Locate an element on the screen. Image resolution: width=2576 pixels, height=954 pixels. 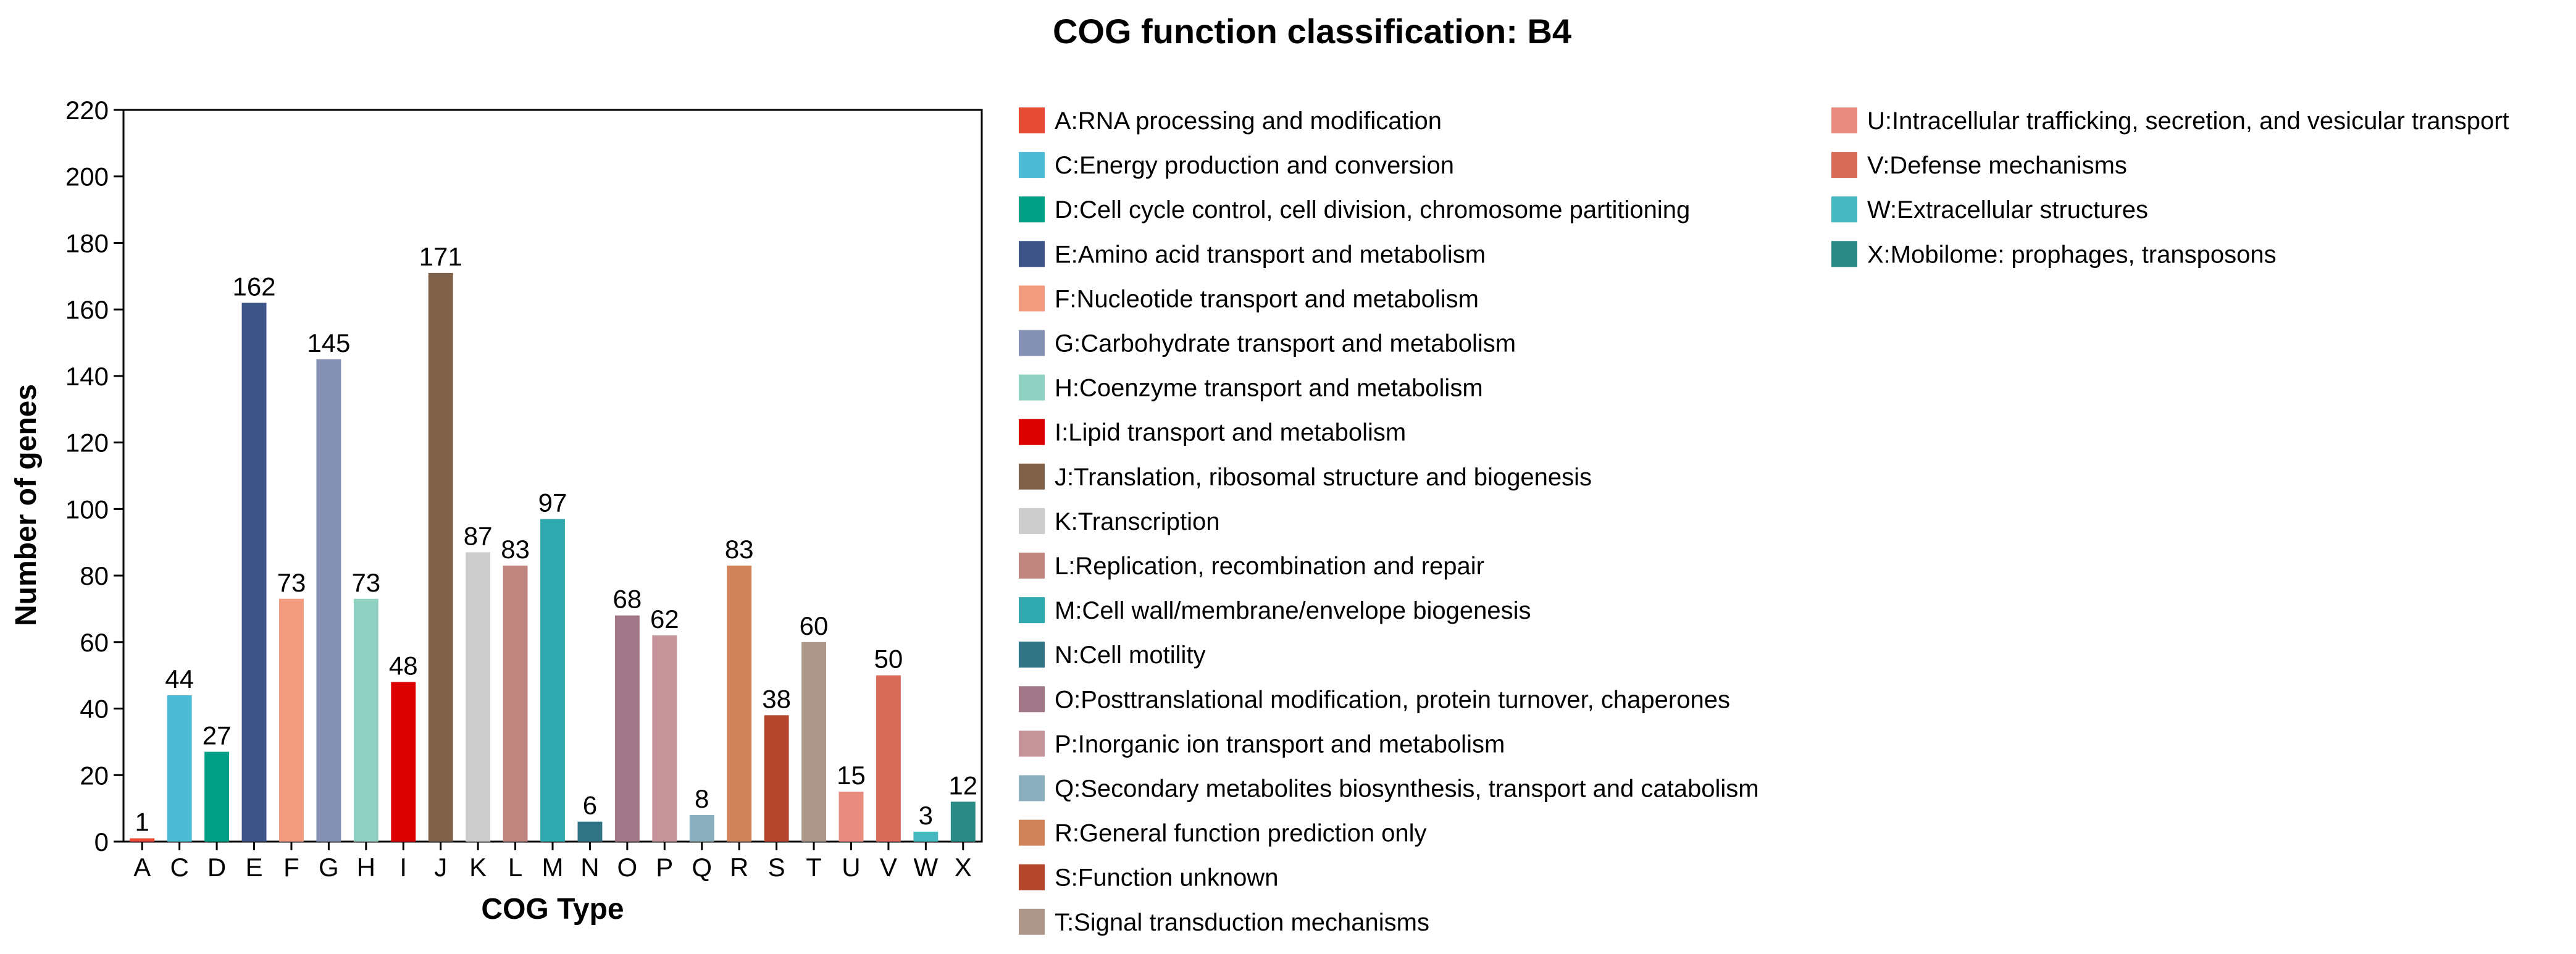
bar-X is located at coordinates (963, 821).